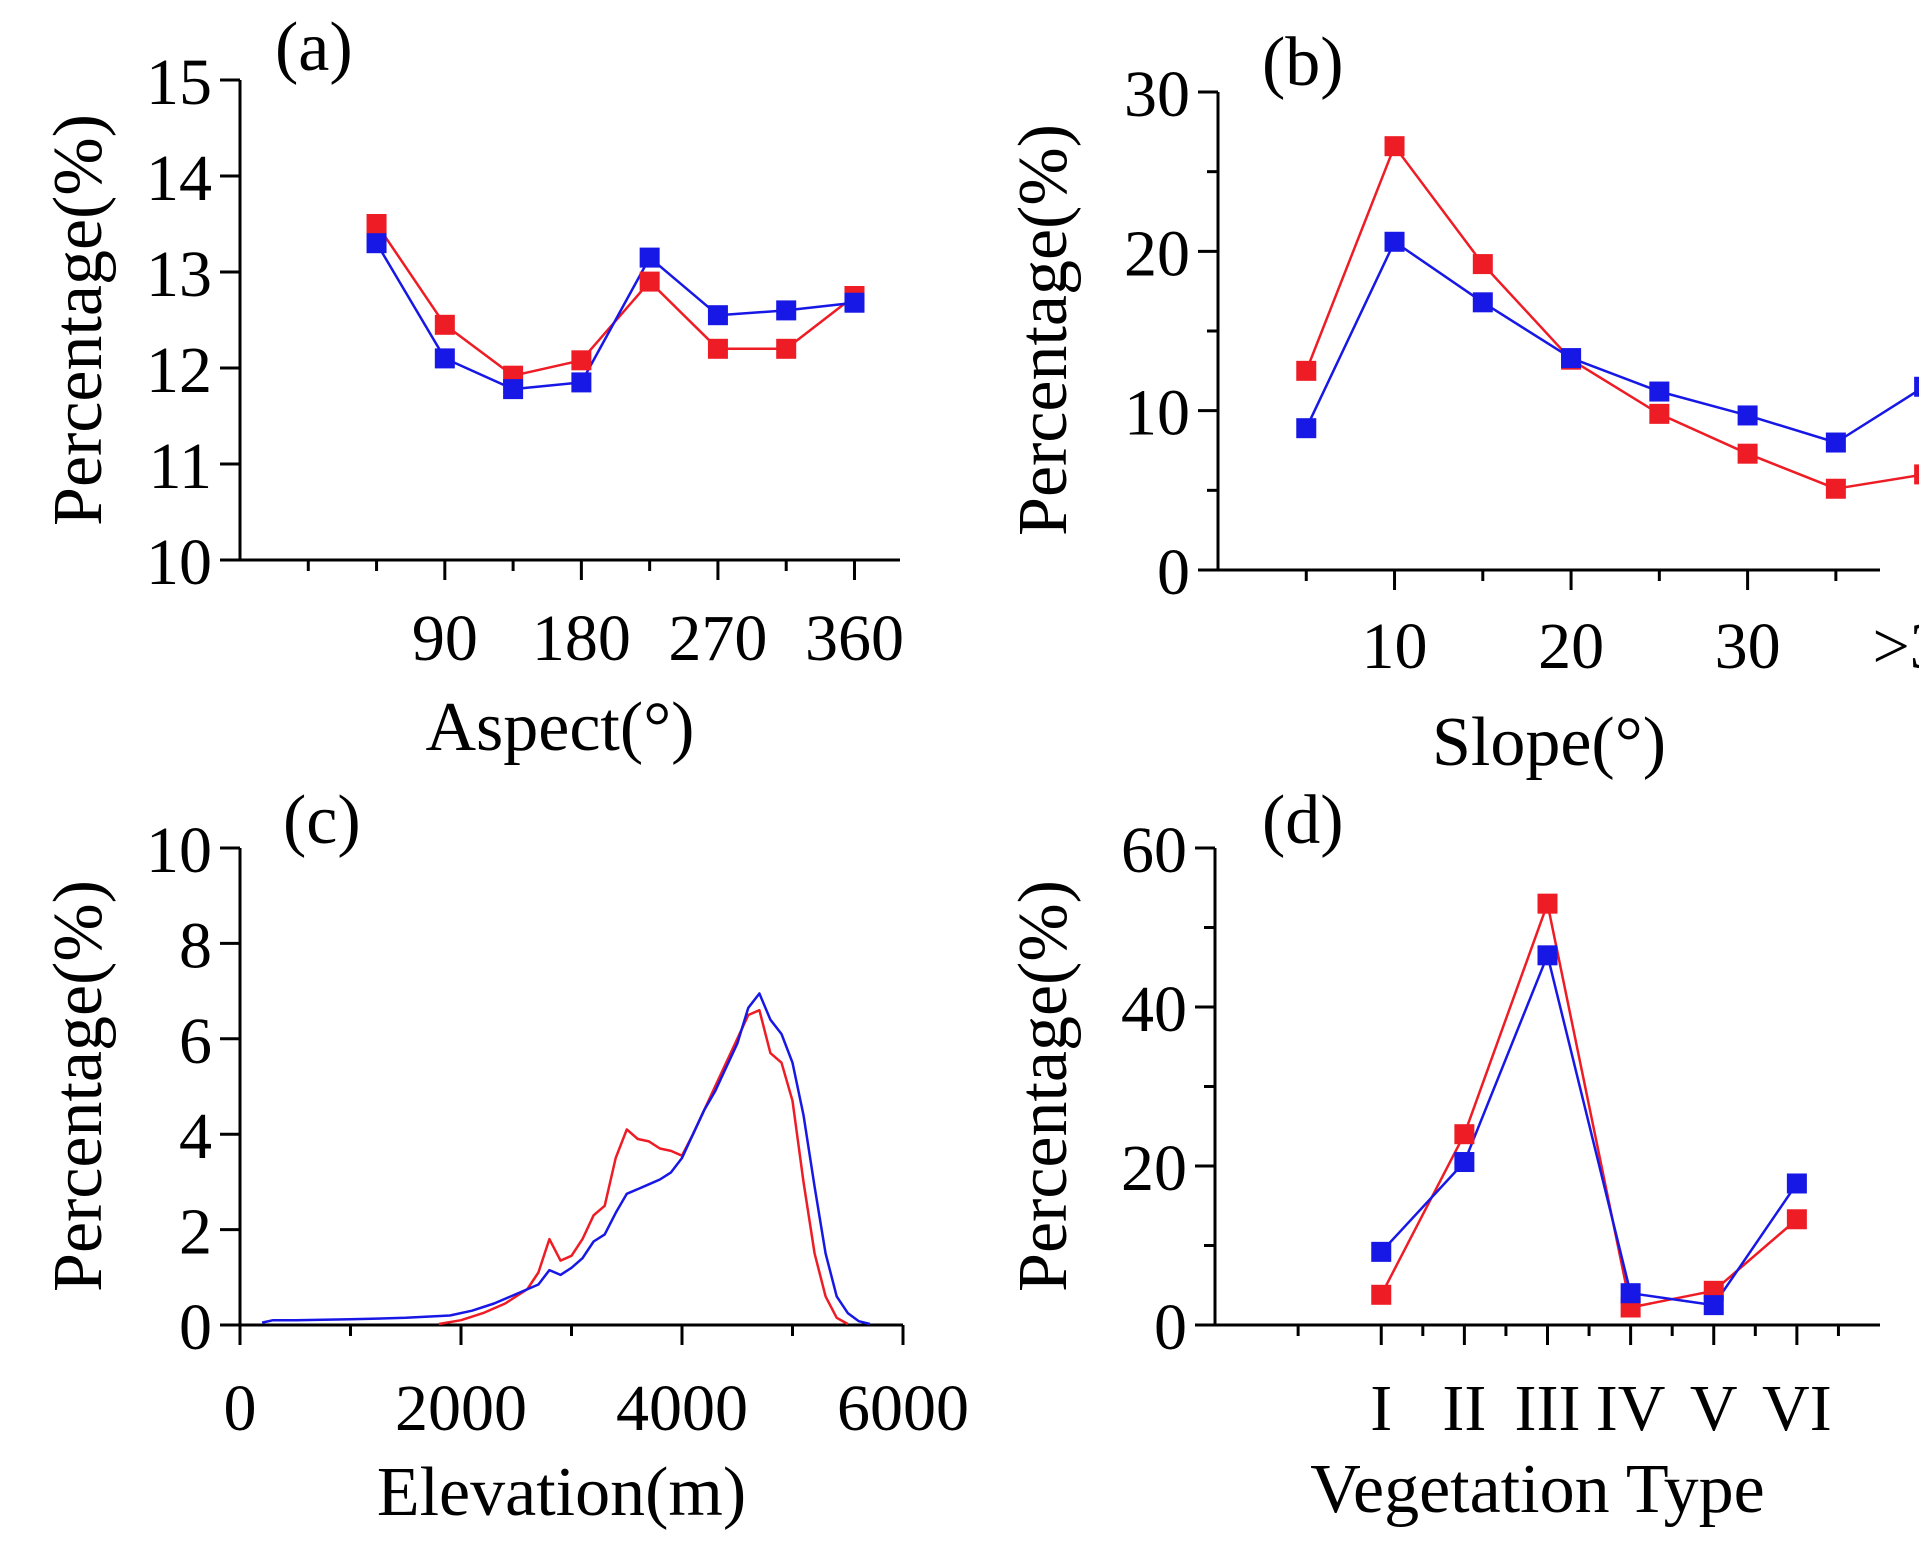 The height and width of the screenshot is (1549, 1919). What do you see at coordinates (179, 82) in the screenshot?
I see `y-tick-label: 15` at bounding box center [179, 82].